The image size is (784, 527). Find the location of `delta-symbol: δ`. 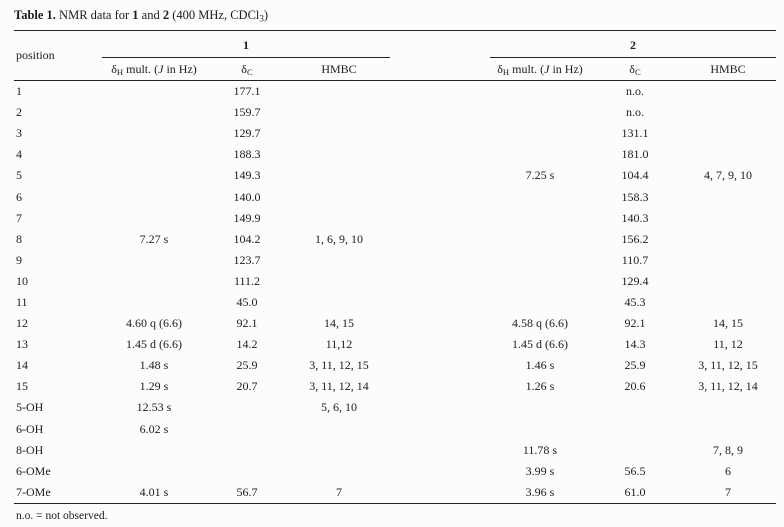

delta-symbol: δ is located at coordinates (244, 68).